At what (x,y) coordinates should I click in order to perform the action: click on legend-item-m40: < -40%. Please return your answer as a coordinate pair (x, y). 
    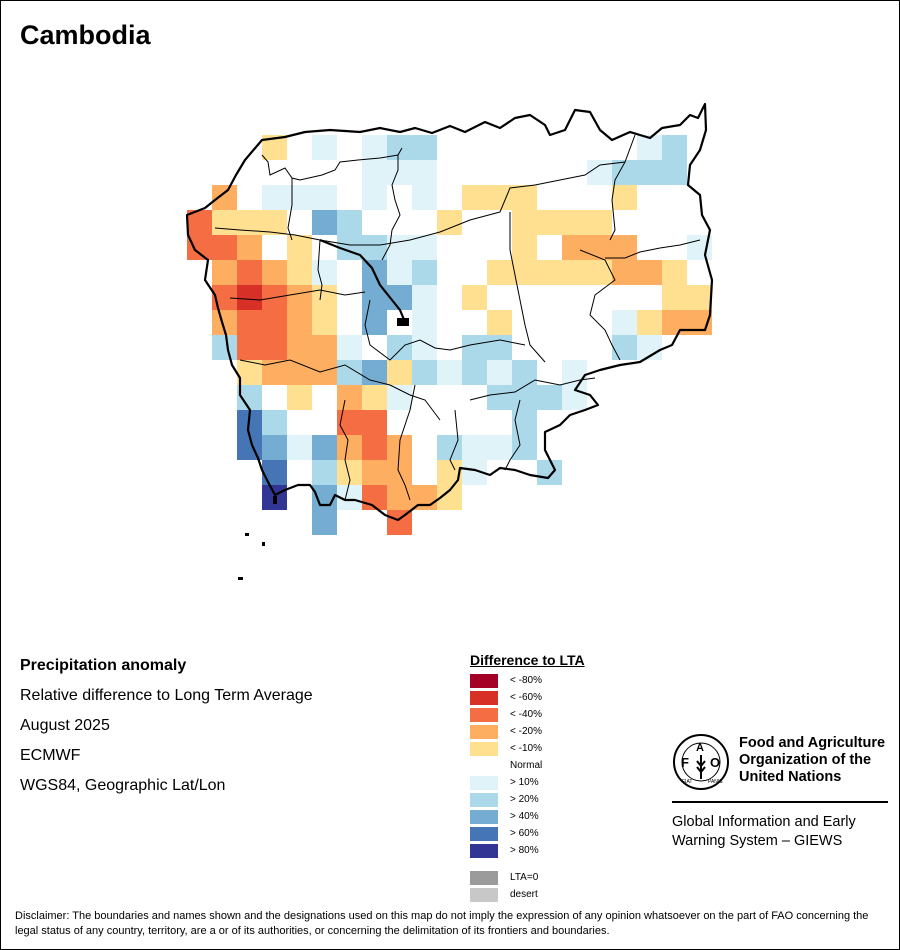
    Looking at the image, I should click on (527, 715).